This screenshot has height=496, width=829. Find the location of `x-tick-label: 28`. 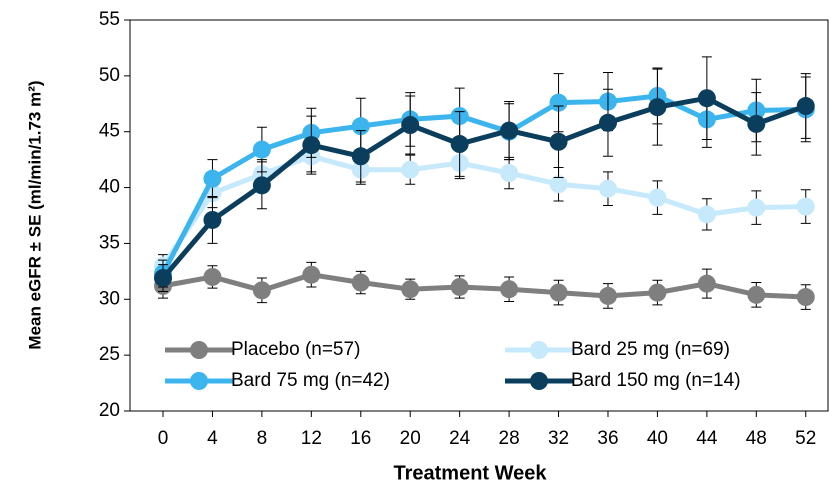

x-tick-label: 28 is located at coordinates (509, 438).